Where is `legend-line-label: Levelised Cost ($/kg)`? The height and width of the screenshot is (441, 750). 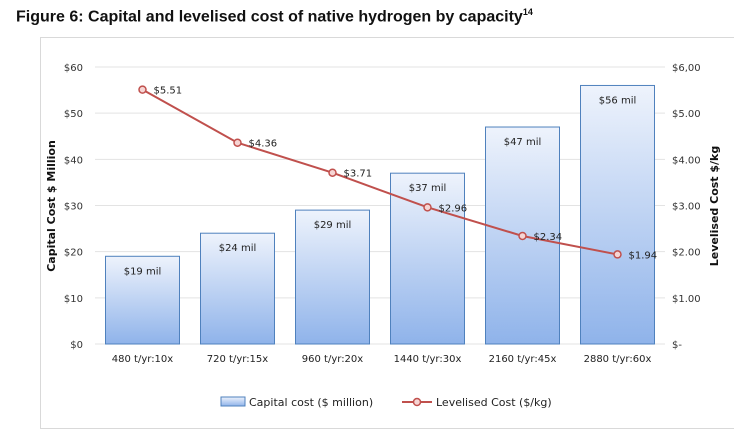 legend-line-label: Levelised Cost ($/kg) is located at coordinates (494, 402).